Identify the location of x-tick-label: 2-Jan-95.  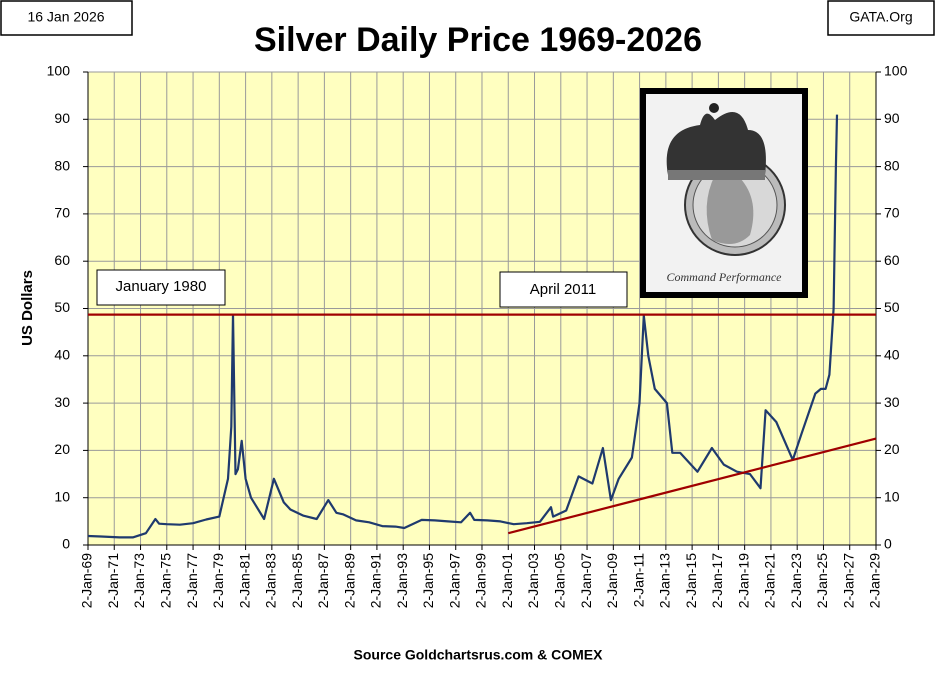
(428, 580).